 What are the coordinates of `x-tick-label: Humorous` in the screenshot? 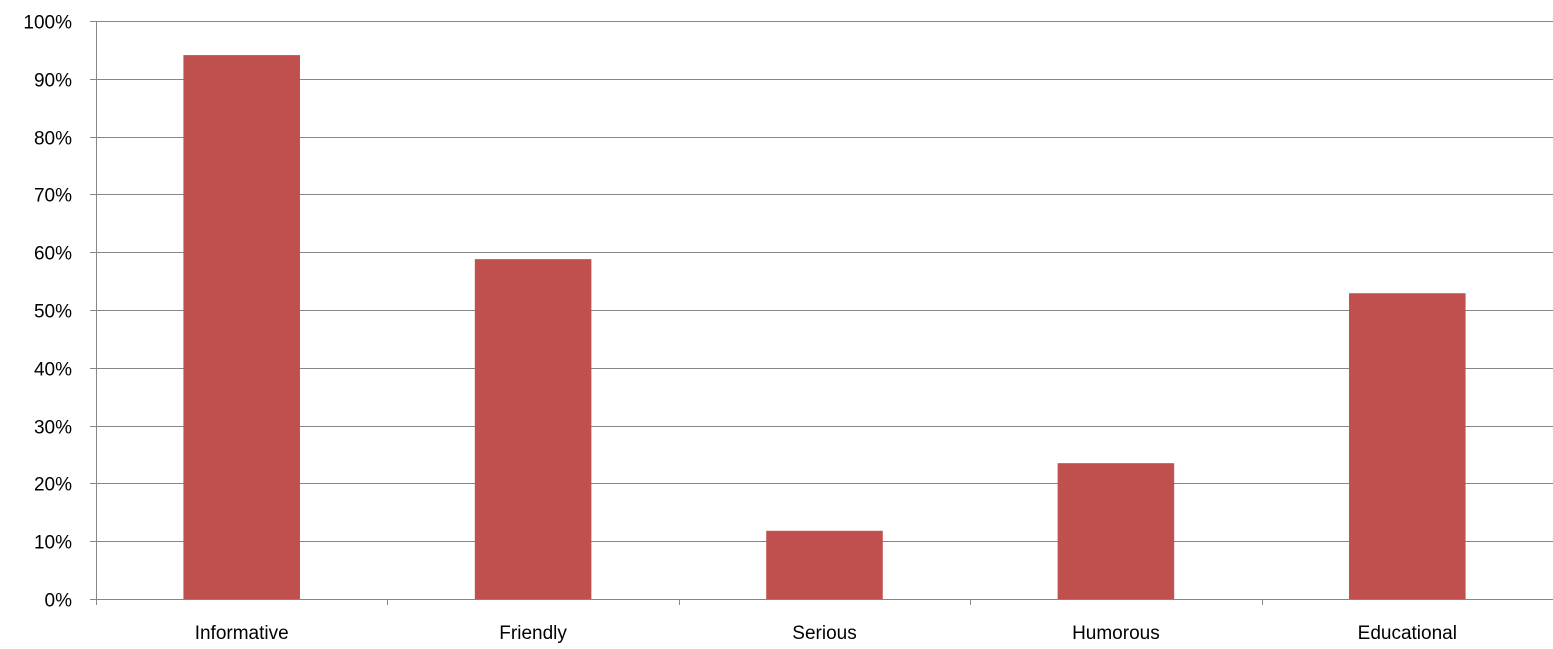 It's located at (1116, 633).